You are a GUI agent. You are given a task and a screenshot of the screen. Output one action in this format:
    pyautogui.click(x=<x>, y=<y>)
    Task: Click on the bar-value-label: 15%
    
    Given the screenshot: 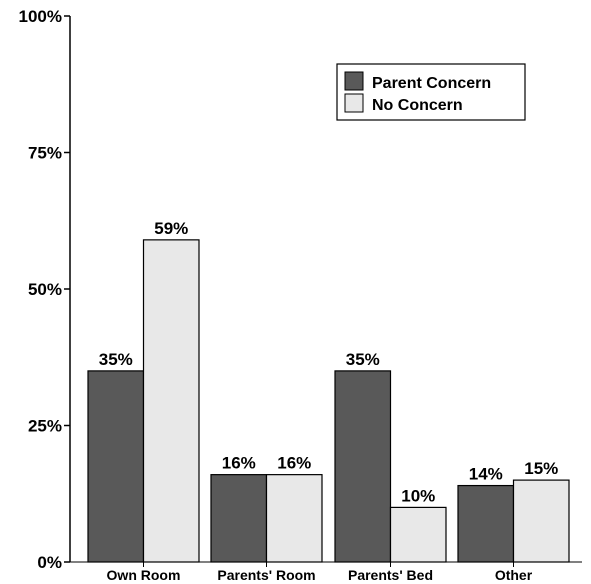 What is the action you would take?
    pyautogui.click(x=541, y=468)
    